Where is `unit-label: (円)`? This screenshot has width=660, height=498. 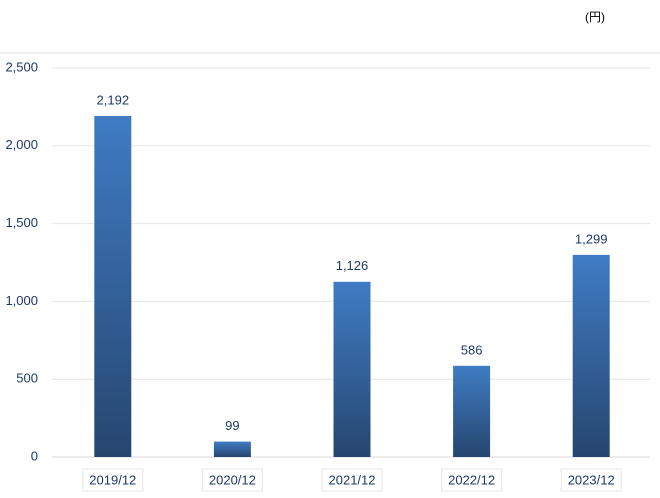
unit-label: (円) is located at coordinates (595, 17).